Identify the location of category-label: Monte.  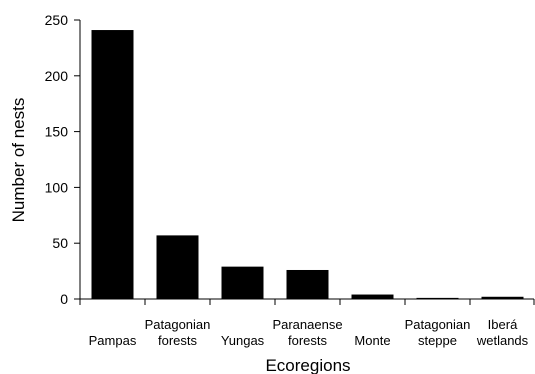
(372, 340).